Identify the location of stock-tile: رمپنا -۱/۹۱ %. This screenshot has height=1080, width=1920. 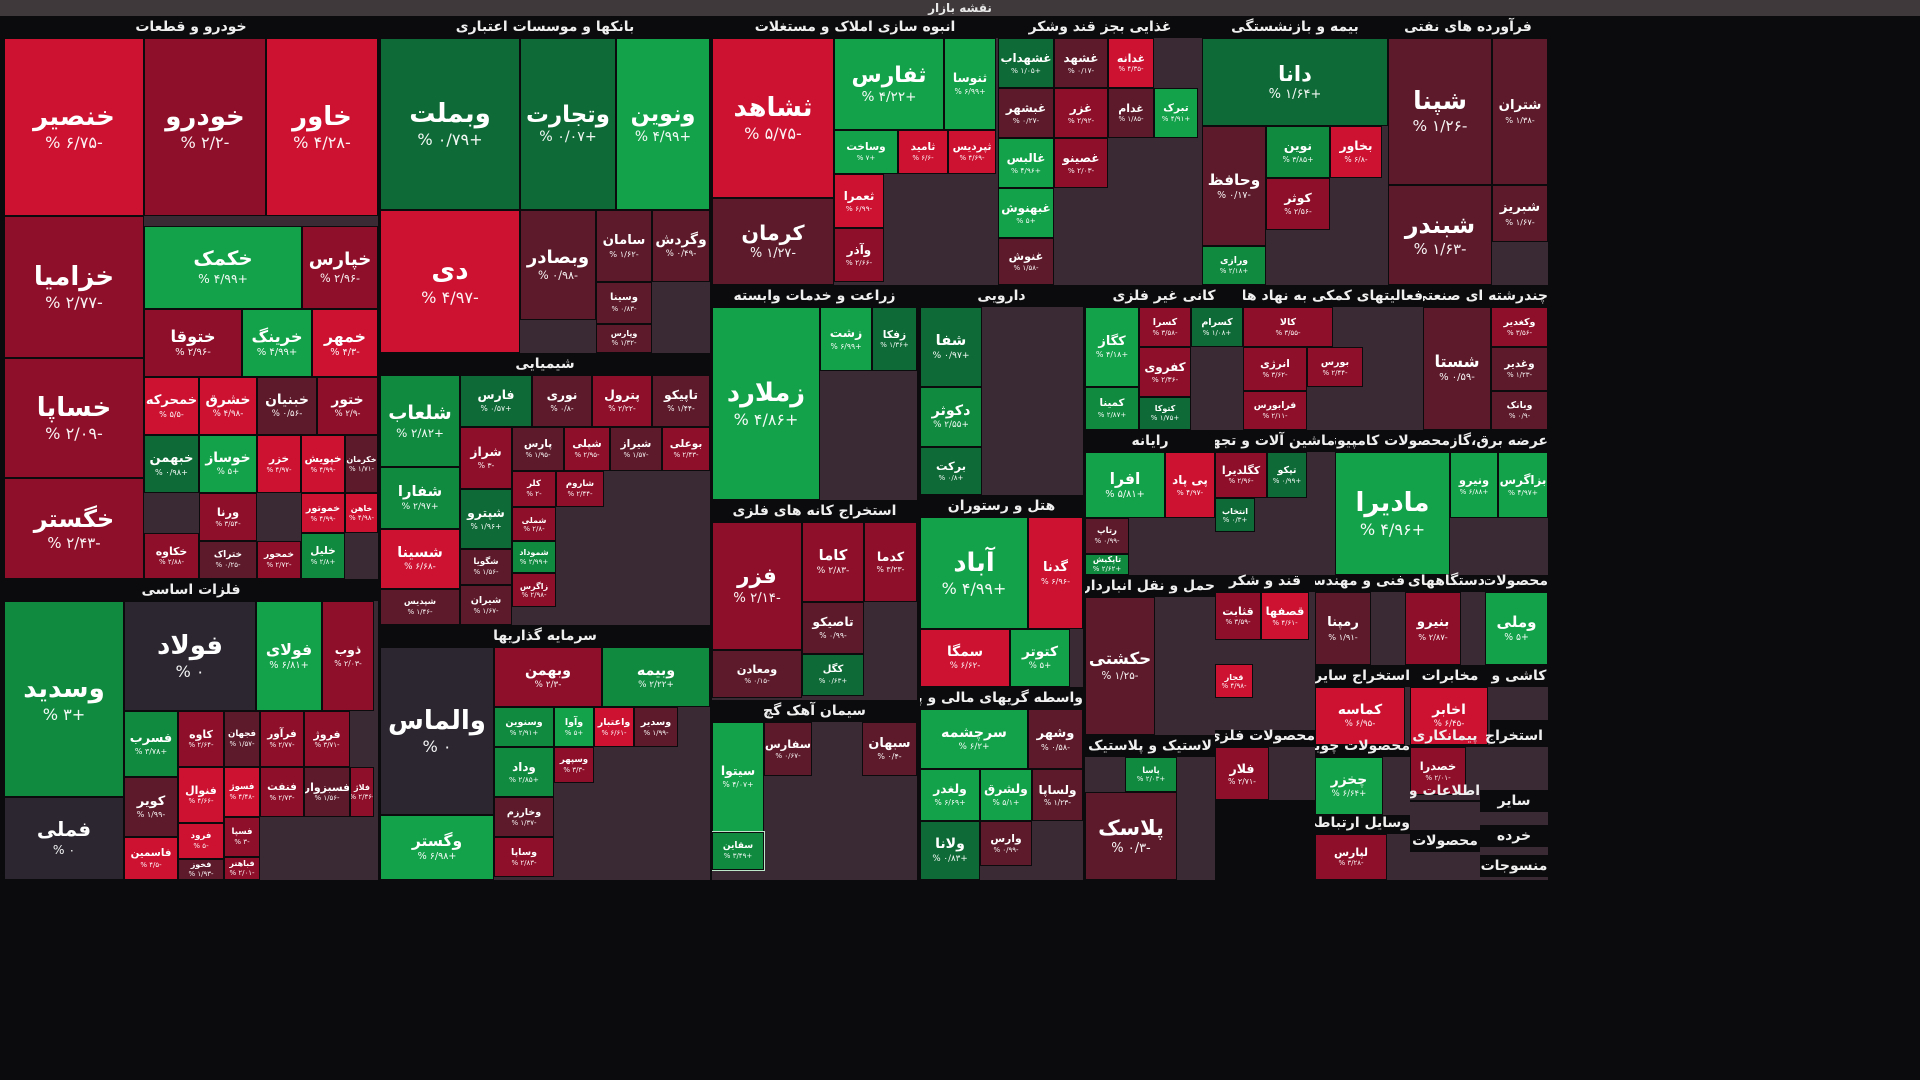
(1343, 628).